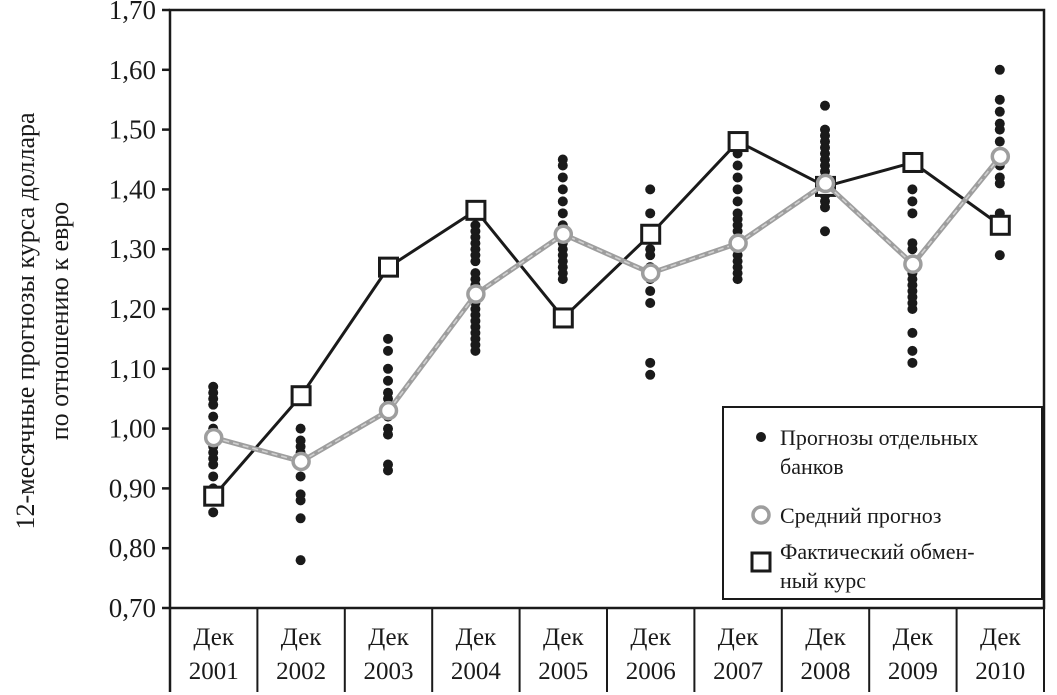 This screenshot has height=695, width=1057. Describe the element at coordinates (812, 466) in the screenshot. I see `legend-label: банков` at that location.